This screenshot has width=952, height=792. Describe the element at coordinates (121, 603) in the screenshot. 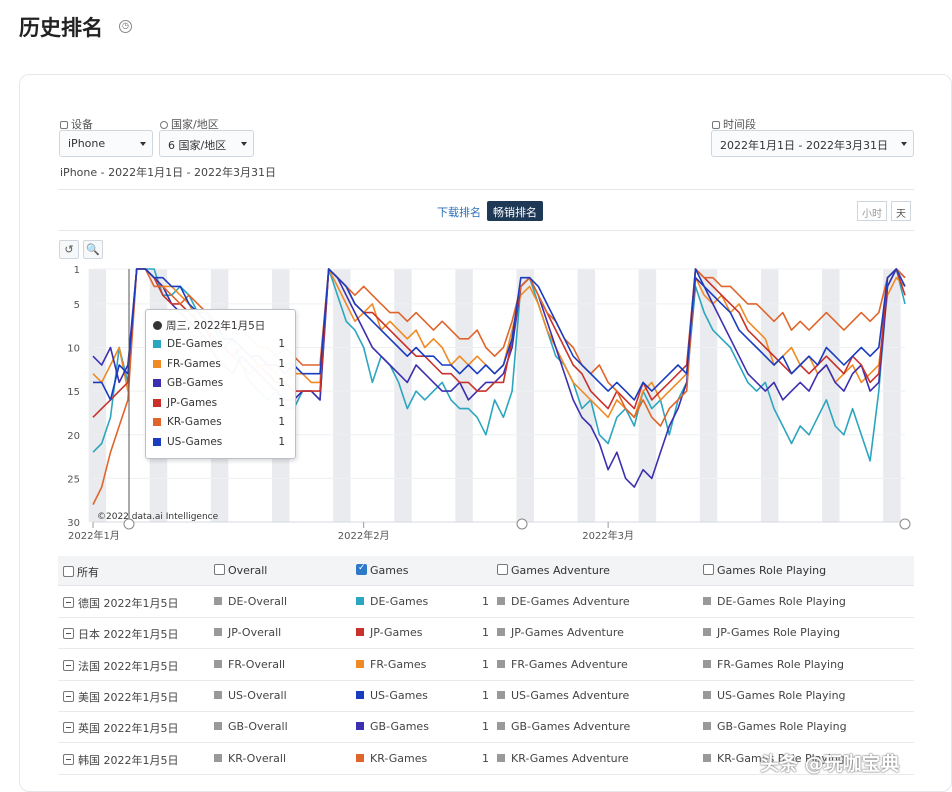

I see `country-cell: 德国 2022年1月5日` at that location.